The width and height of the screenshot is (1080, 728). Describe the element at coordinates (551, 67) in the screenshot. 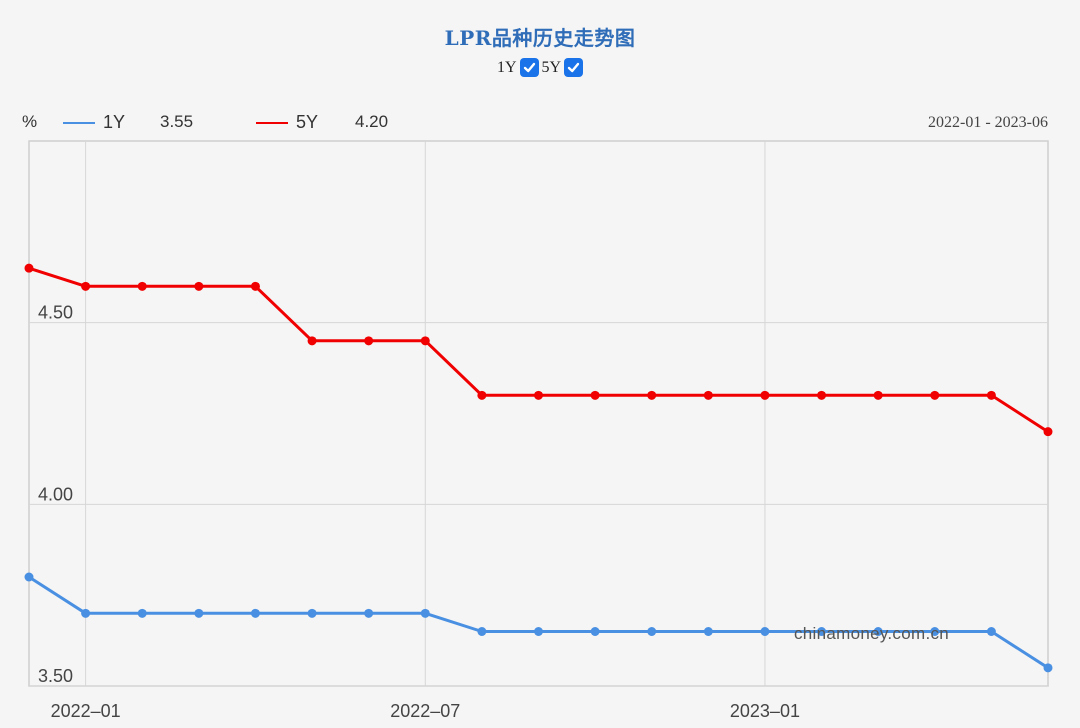

I see `toggle-5y-label: 5Y` at that location.